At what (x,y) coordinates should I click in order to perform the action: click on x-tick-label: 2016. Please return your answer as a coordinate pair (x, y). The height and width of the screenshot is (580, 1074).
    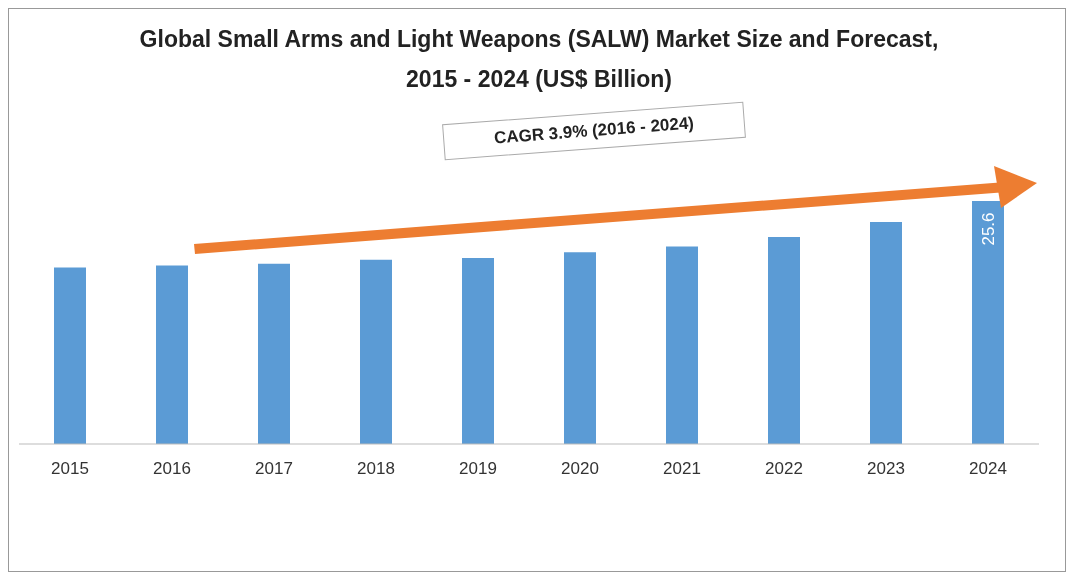
    Looking at the image, I should click on (172, 469).